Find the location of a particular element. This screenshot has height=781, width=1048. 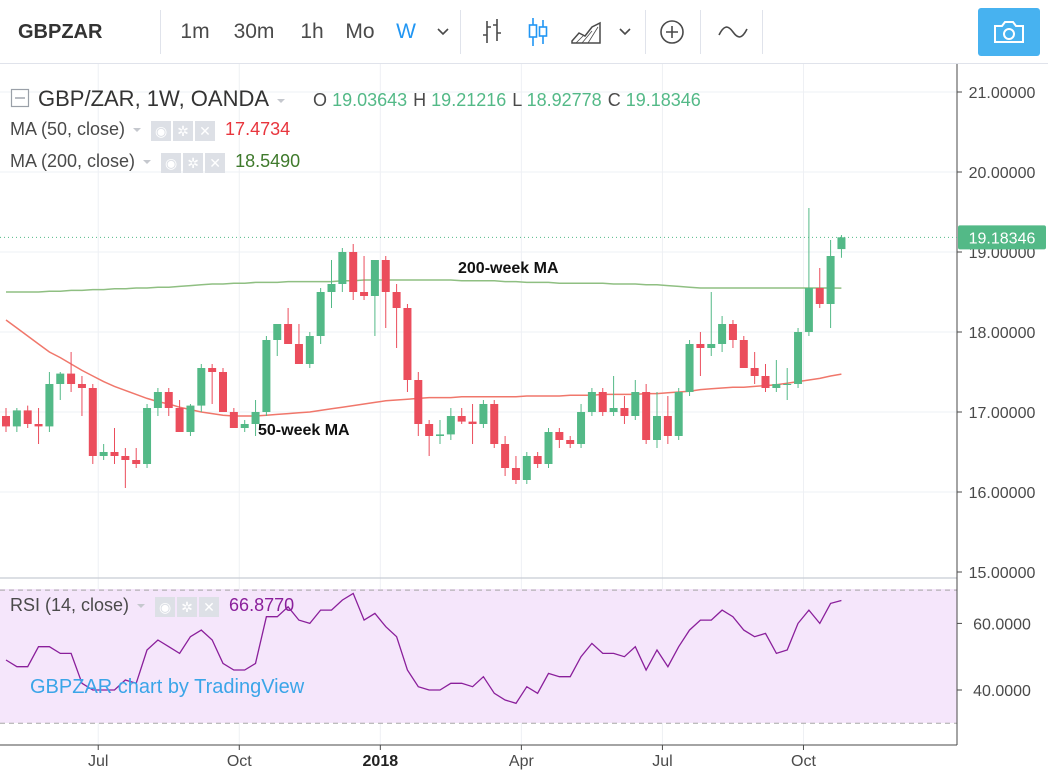

ma50-label: MA (50, close) is located at coordinates (68, 129).